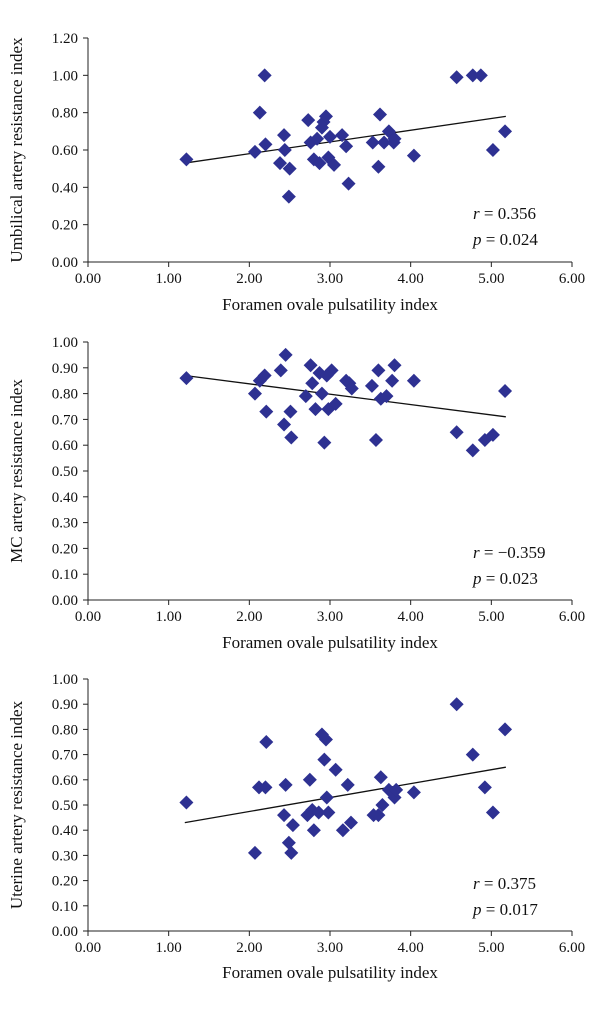  I want to click on r-statistic: r = 0.356, so click(504, 213).